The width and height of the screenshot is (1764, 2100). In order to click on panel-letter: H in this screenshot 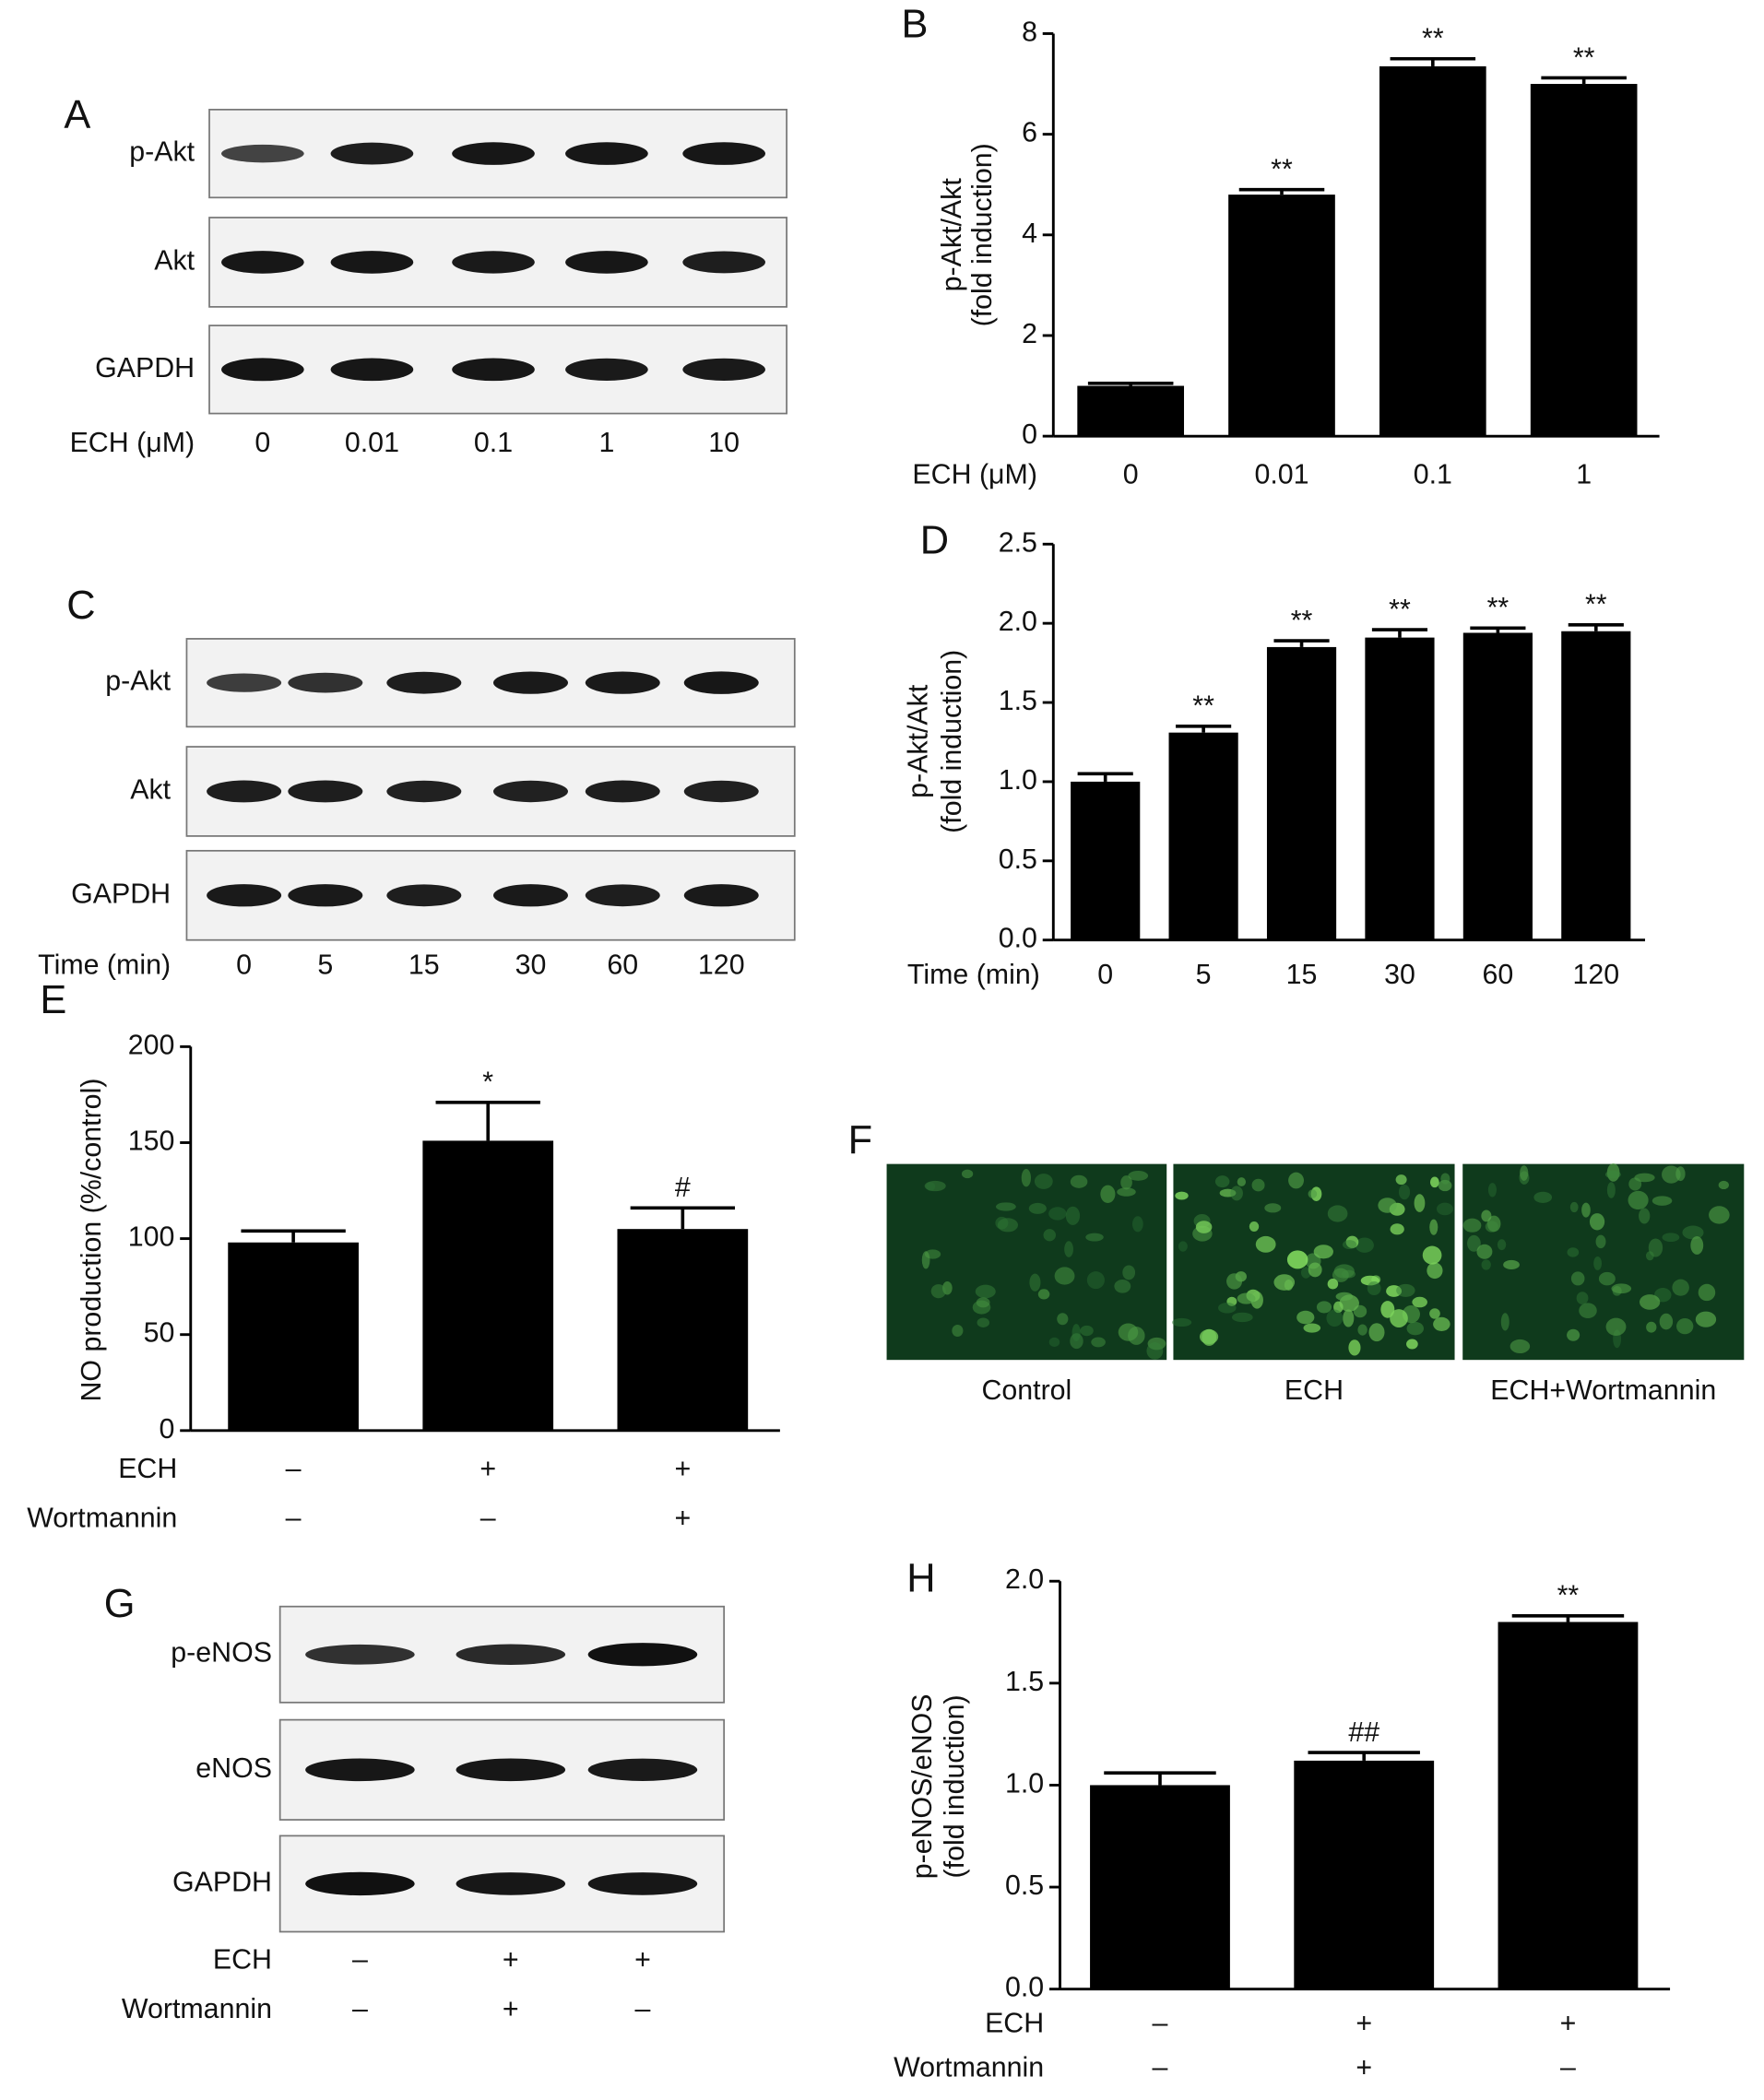, I will do `click(920, 1579)`.